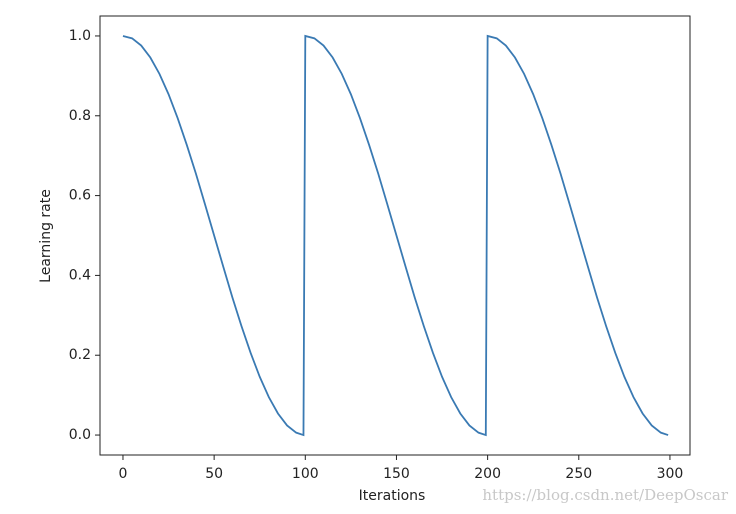 The width and height of the screenshot is (736, 514). What do you see at coordinates (80, 116) in the screenshot?
I see `y-tick-label: 0.8` at bounding box center [80, 116].